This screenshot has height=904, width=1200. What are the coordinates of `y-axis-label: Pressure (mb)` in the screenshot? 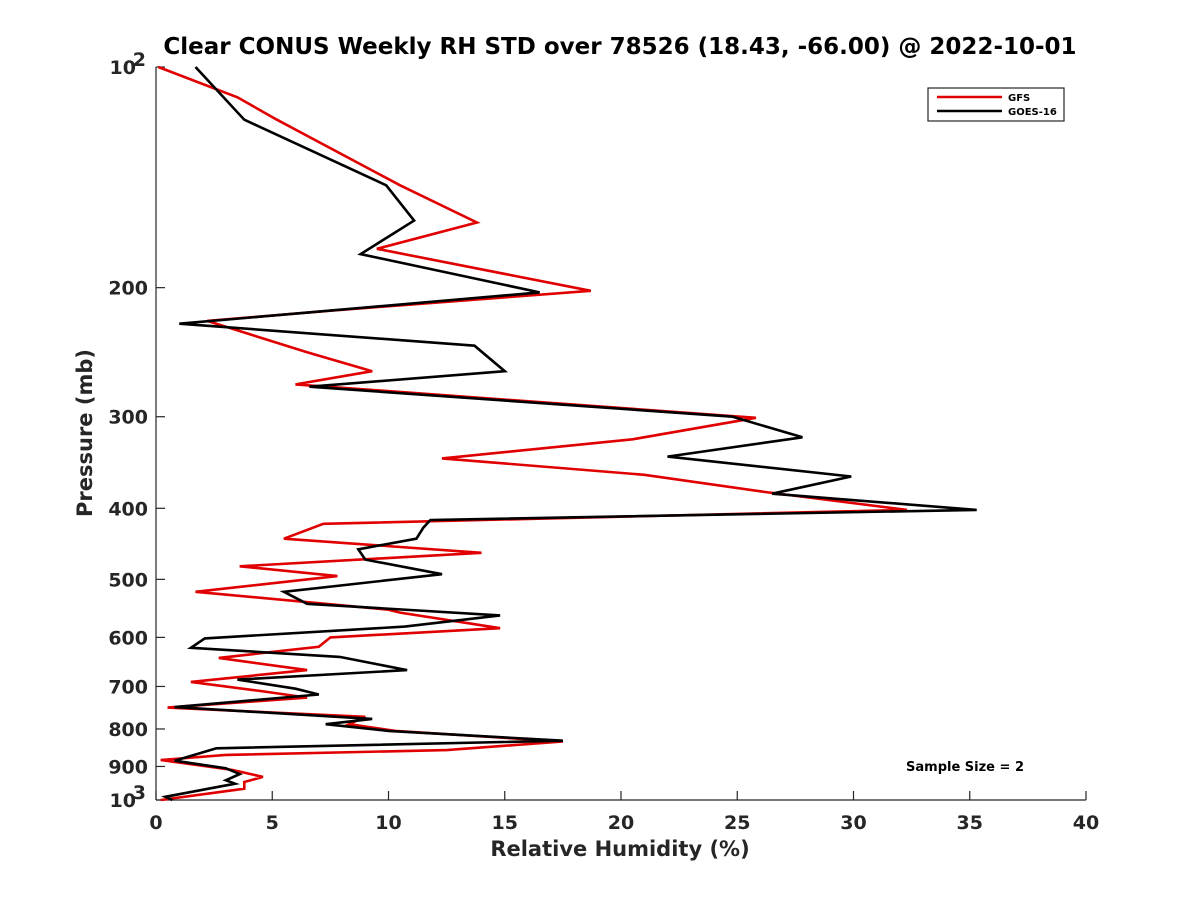 It's located at (85, 433).